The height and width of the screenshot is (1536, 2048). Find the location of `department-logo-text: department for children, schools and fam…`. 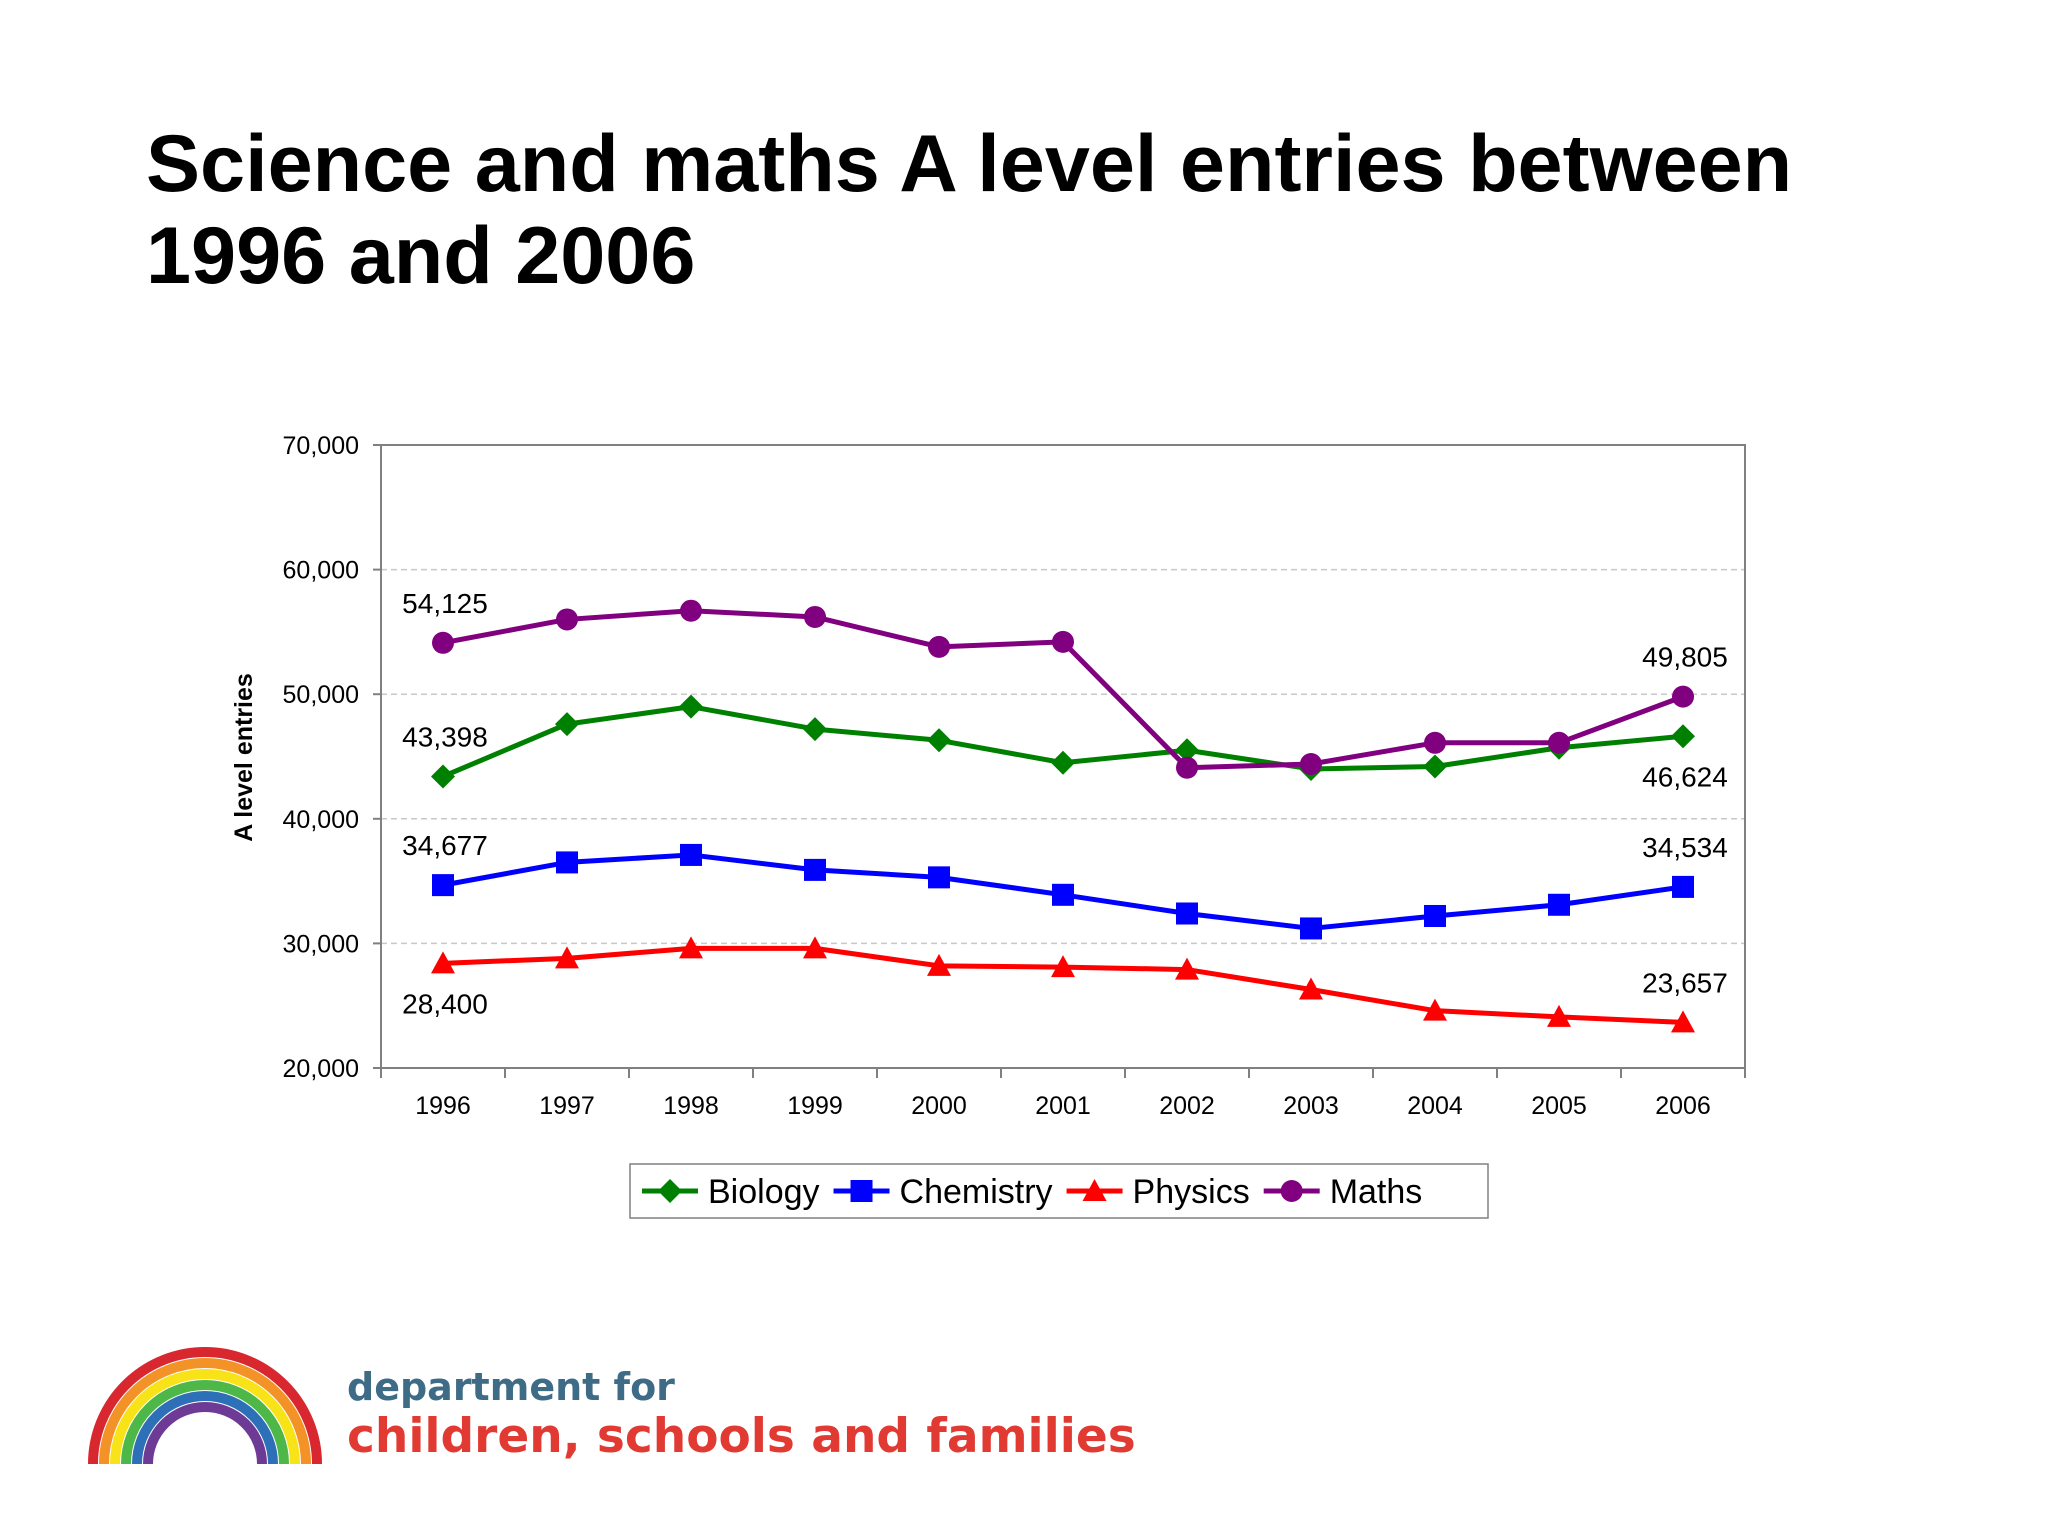

department-logo-text: department for children, schools and fam… is located at coordinates (741, 1415).